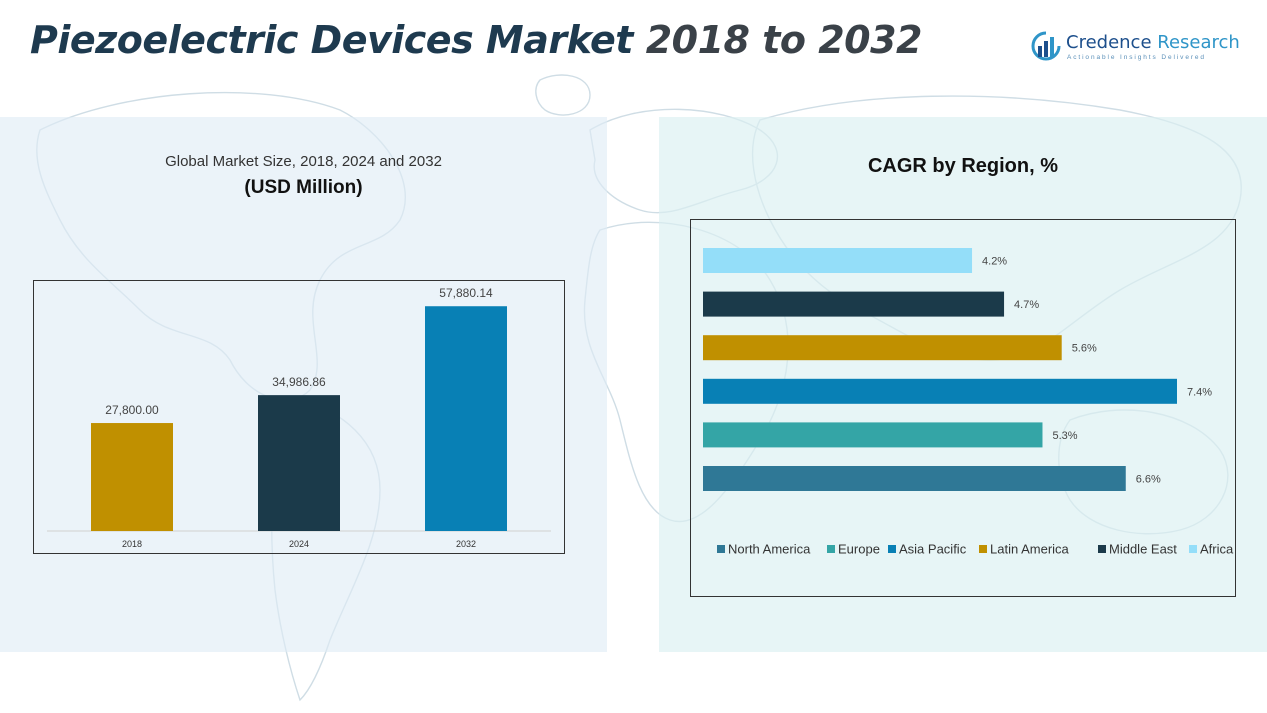 This screenshot has width=1267, height=713. I want to click on logo-name-part1: Credence, so click(1109, 42).